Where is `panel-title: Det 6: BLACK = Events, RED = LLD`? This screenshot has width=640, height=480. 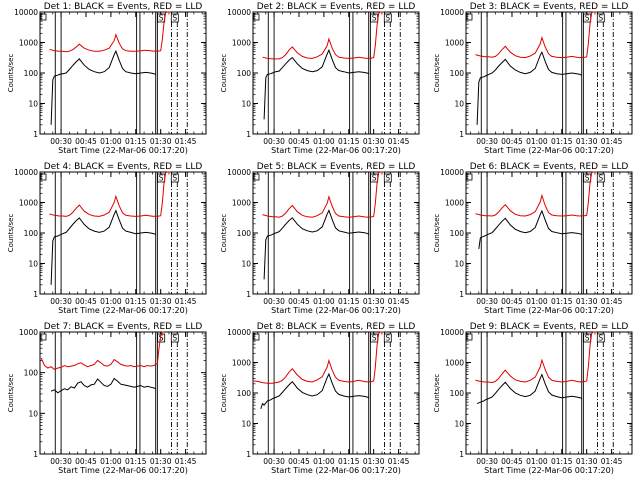
panel-title: Det 6: BLACK = Events, RED = LLD is located at coordinates (549, 167).